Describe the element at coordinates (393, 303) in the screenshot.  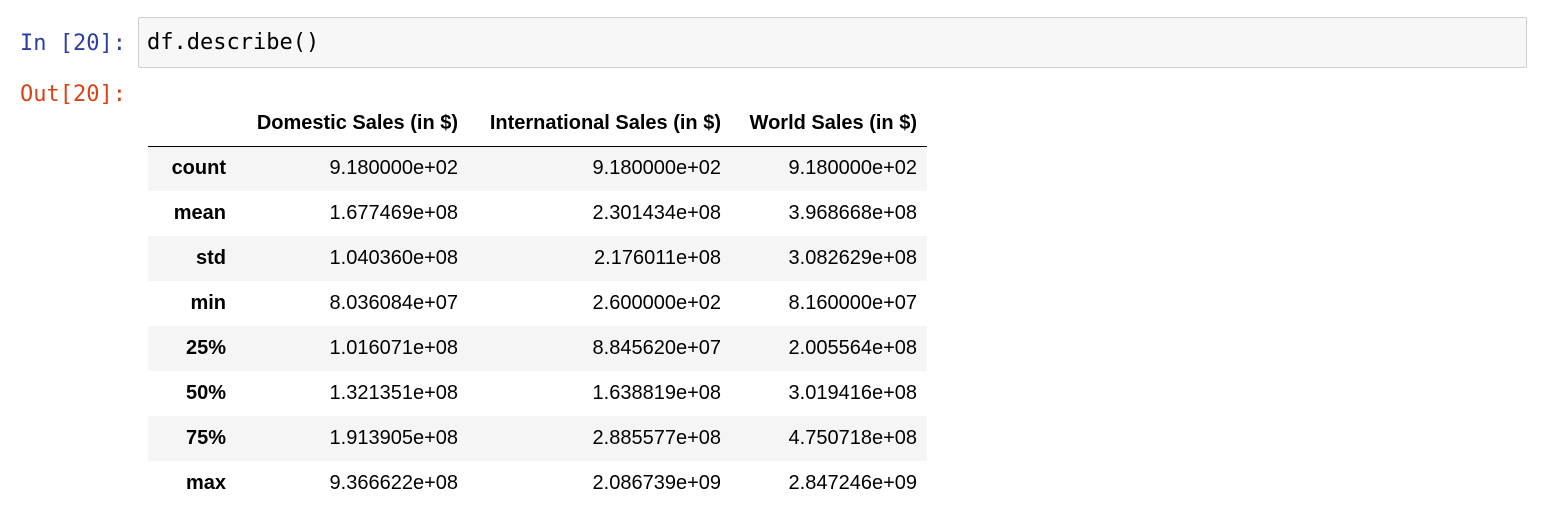
I see `table-cell: 8.036084e+07` at that location.